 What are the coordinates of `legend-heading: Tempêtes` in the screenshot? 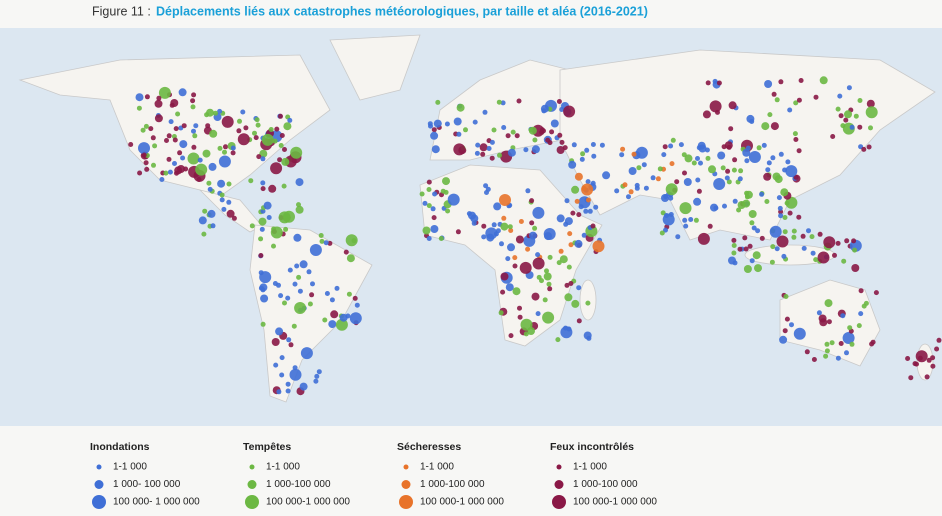 It's located at (267, 447).